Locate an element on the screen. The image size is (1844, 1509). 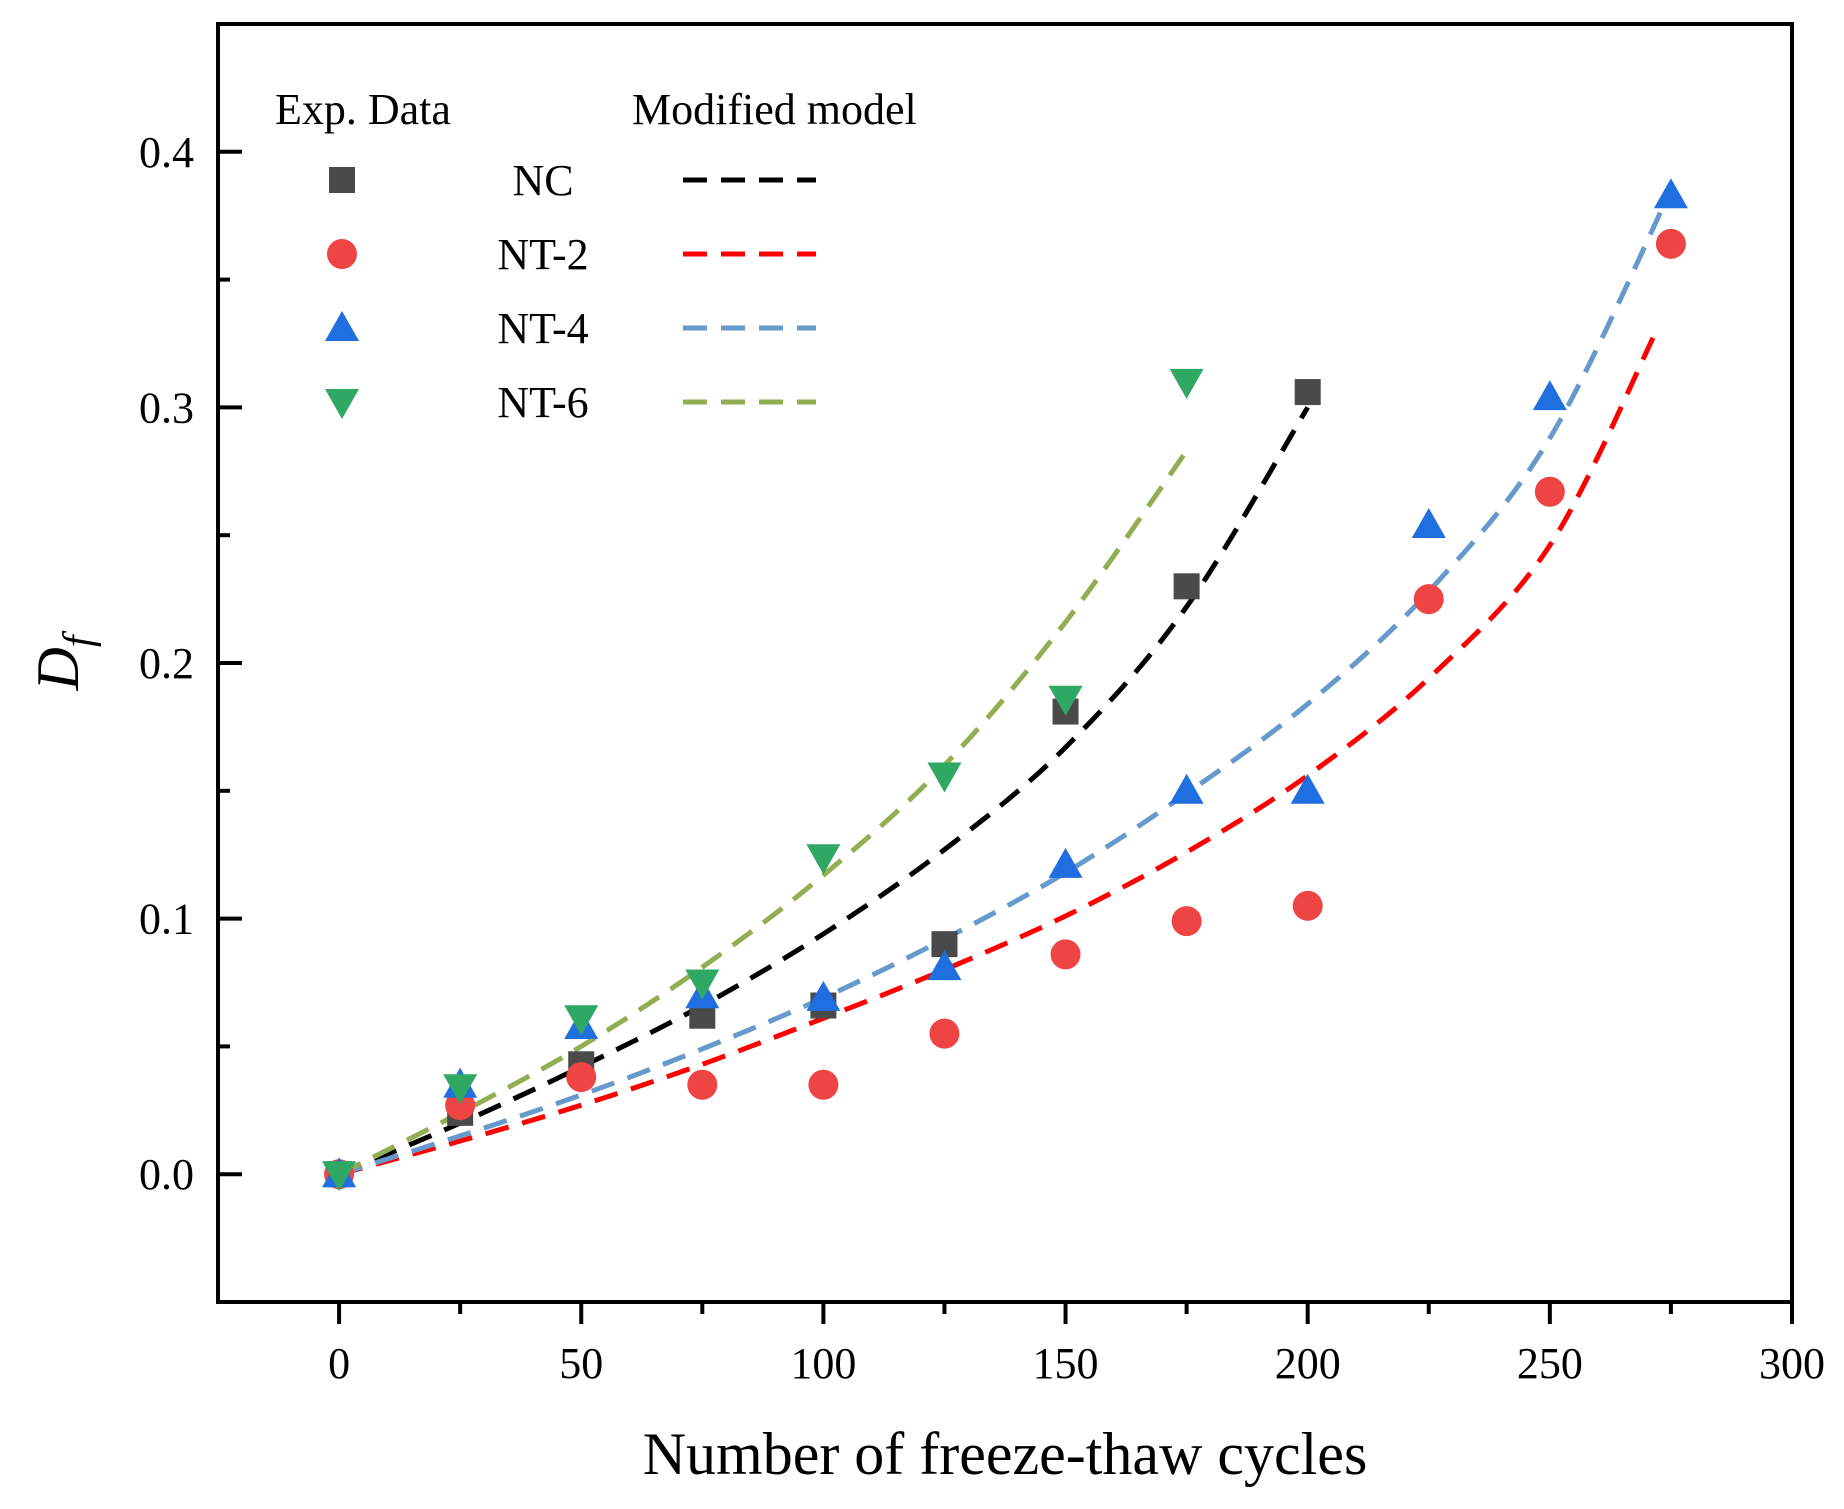
legend-marker-nc is located at coordinates (342, 180).